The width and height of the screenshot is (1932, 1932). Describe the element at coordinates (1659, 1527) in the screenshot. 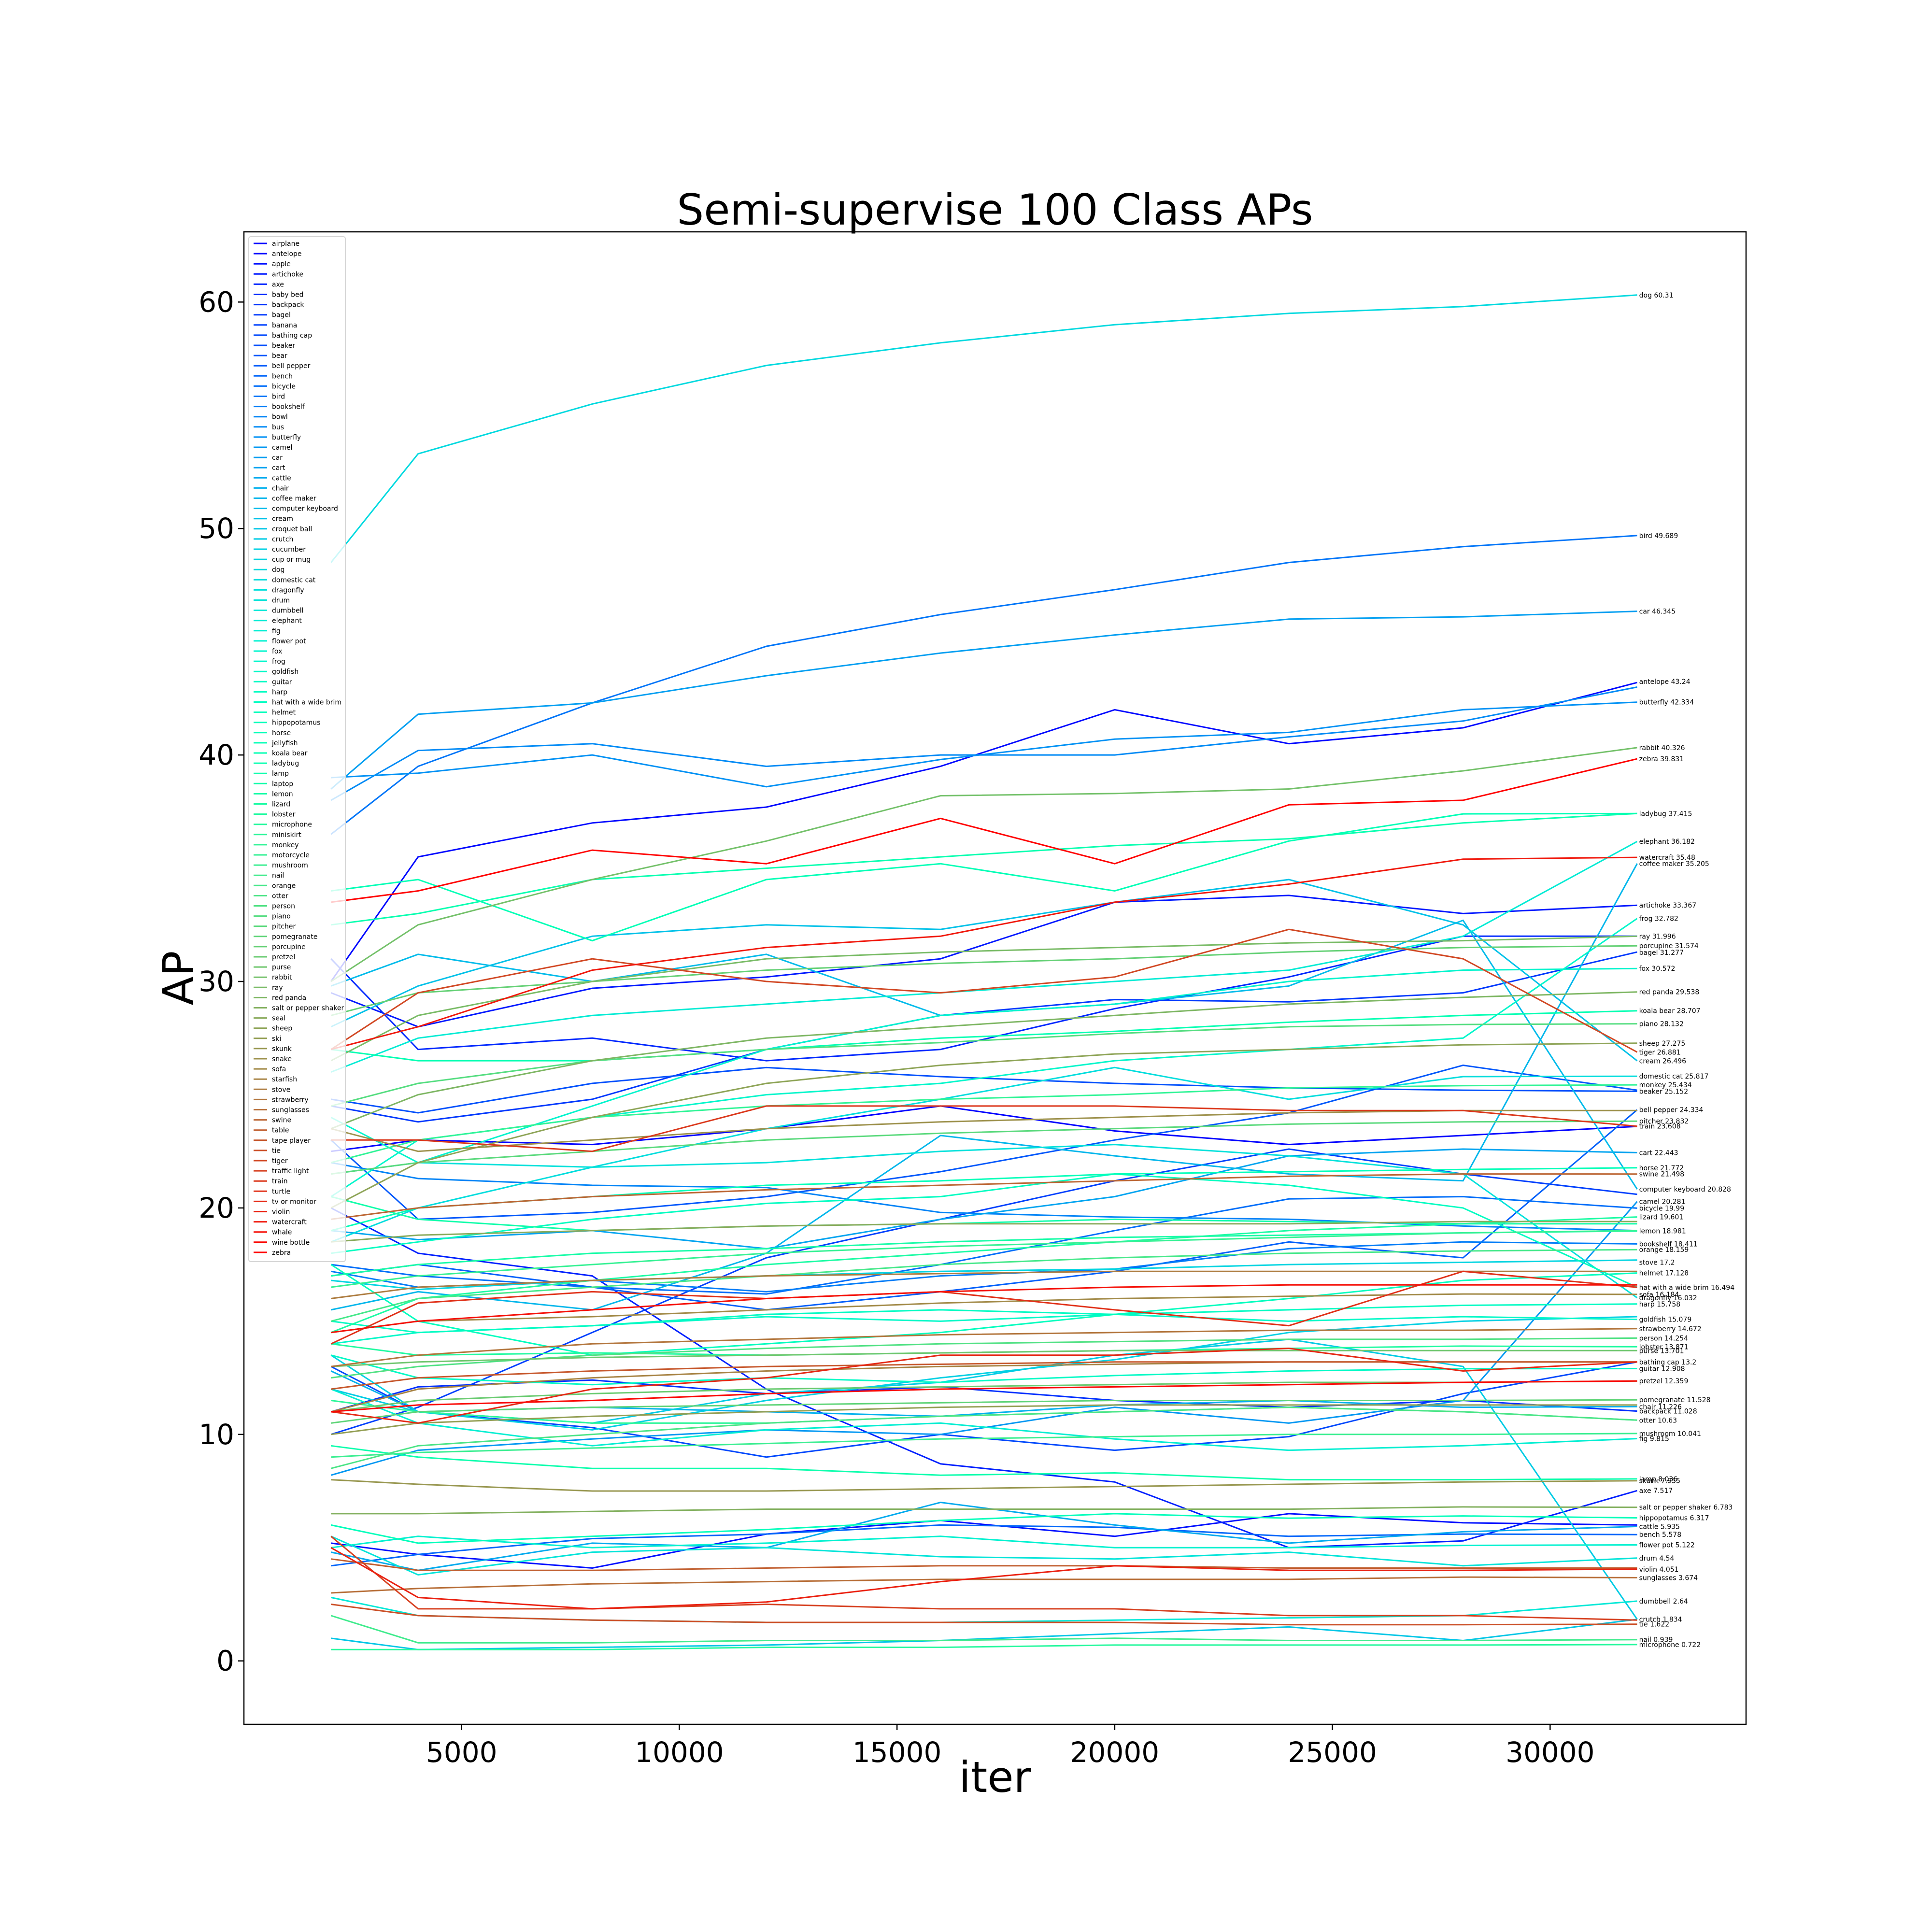

I see `end-value-label: cattle 5.935` at that location.